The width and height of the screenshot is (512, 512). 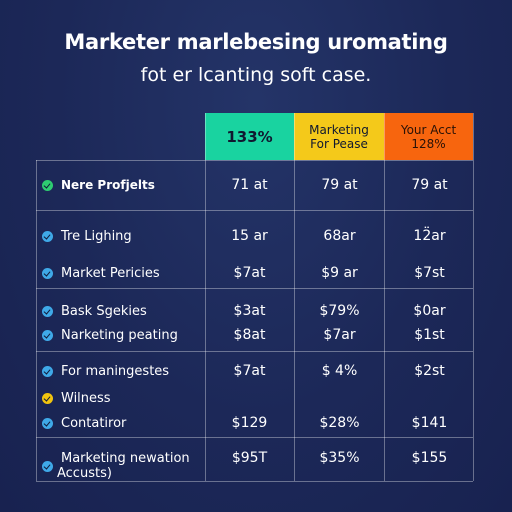 What do you see at coordinates (256, 75) in the screenshot?
I see `page-subtitle: fot er lcanting soft case.` at bounding box center [256, 75].